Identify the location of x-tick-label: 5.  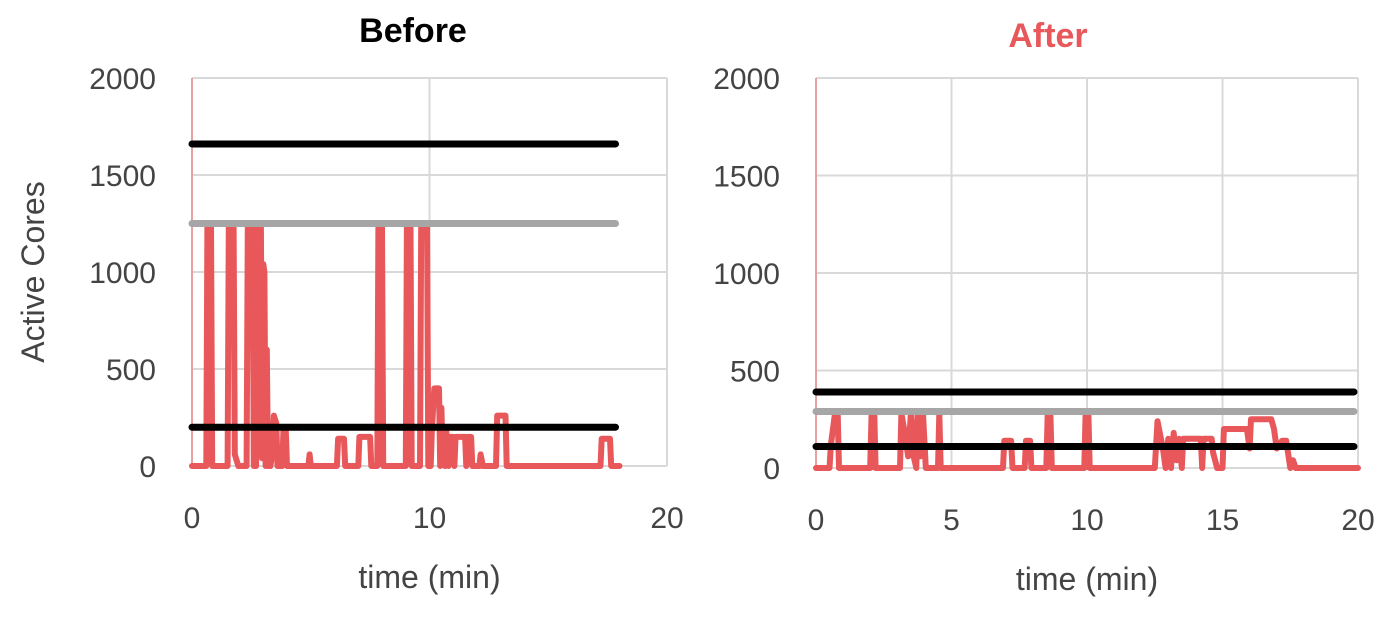
(951, 520).